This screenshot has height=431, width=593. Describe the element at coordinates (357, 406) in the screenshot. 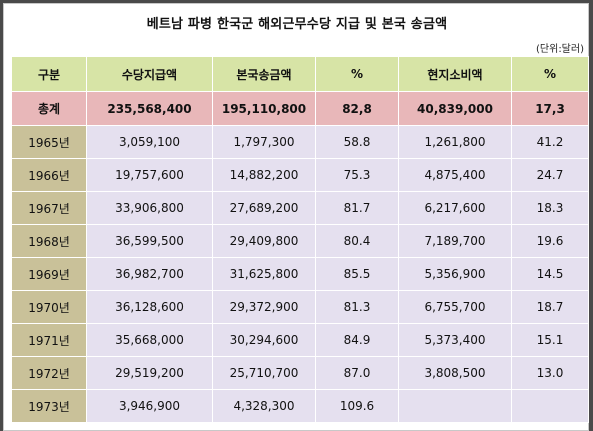

I see `remittance-percent-cell: 109.6` at that location.